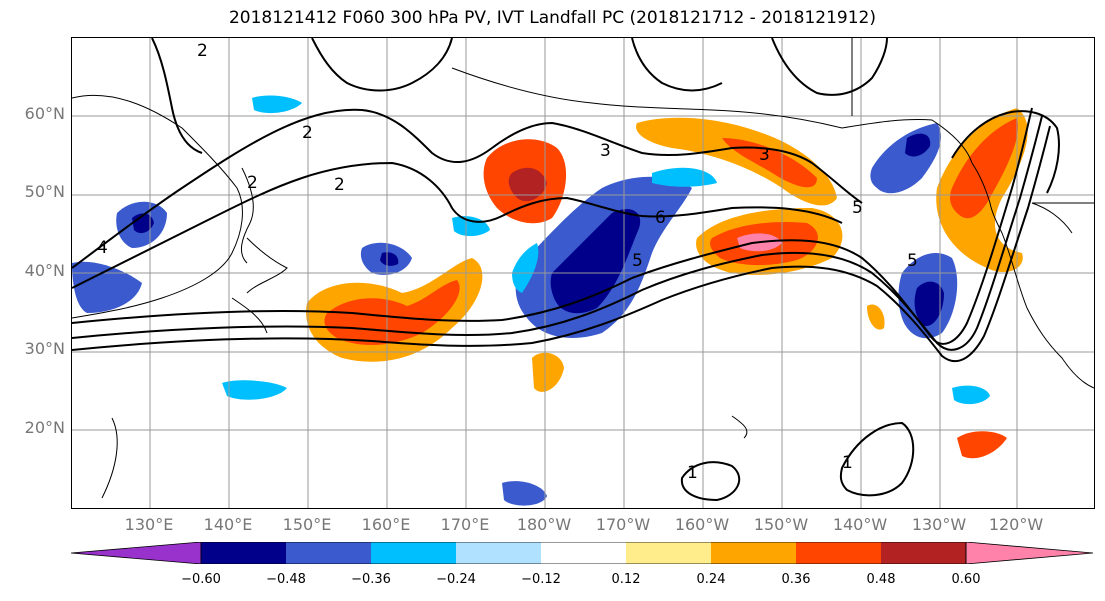 The height and width of the screenshot is (601, 1105). I want to click on colorbar-tick-label: −0.60, so click(201, 579).